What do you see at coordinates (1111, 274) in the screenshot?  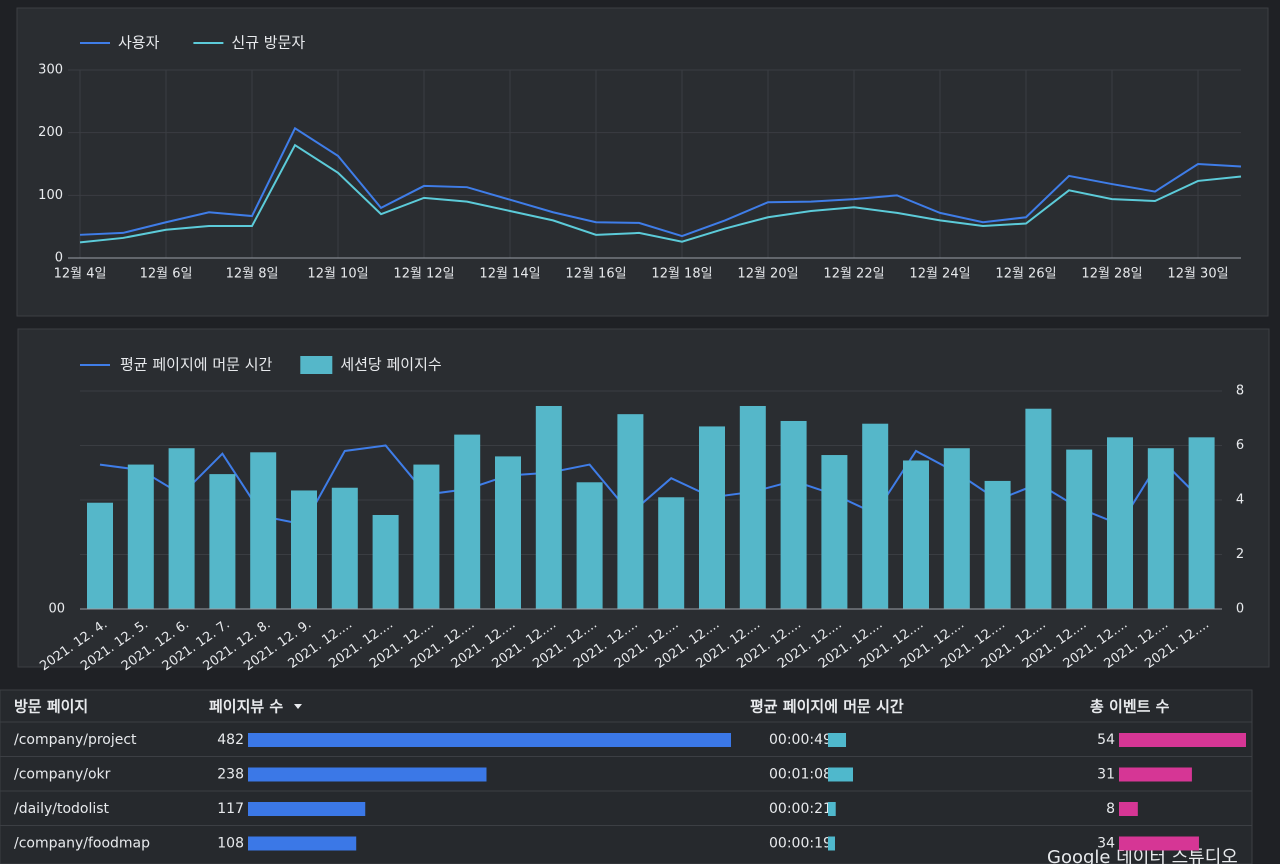 I see `x-tick-label: 12월 28일` at bounding box center [1111, 274].